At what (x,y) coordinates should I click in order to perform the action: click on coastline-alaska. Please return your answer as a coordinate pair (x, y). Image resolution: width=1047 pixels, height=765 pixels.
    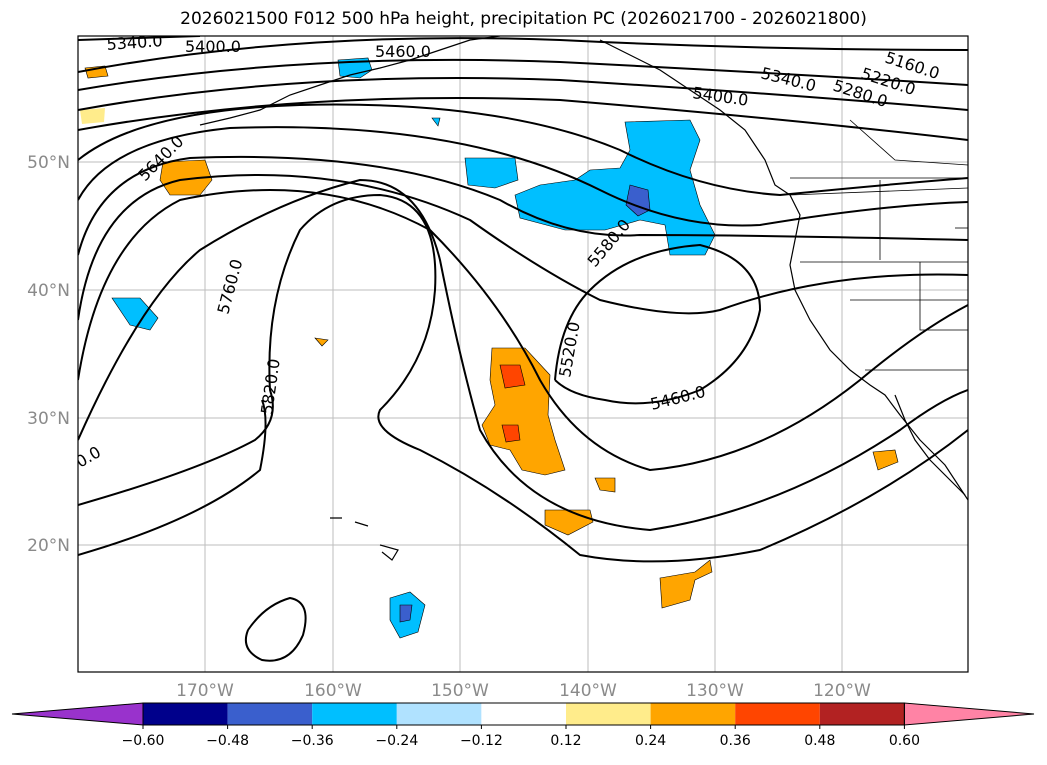
    Looking at the image, I should click on (350, 81).